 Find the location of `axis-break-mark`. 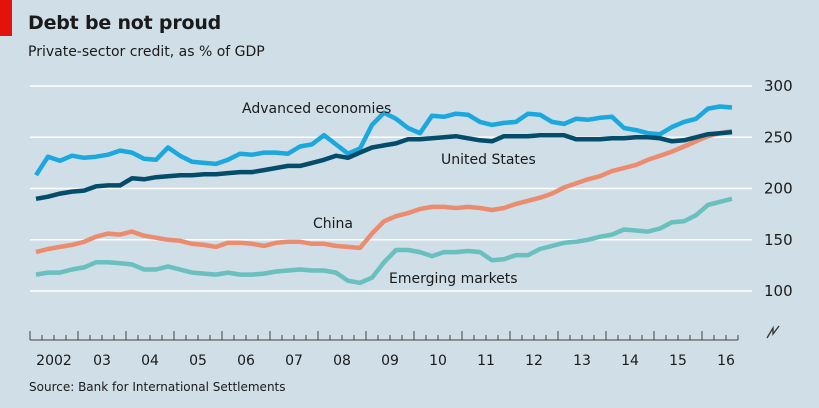

axis-break-mark is located at coordinates (773, 332).